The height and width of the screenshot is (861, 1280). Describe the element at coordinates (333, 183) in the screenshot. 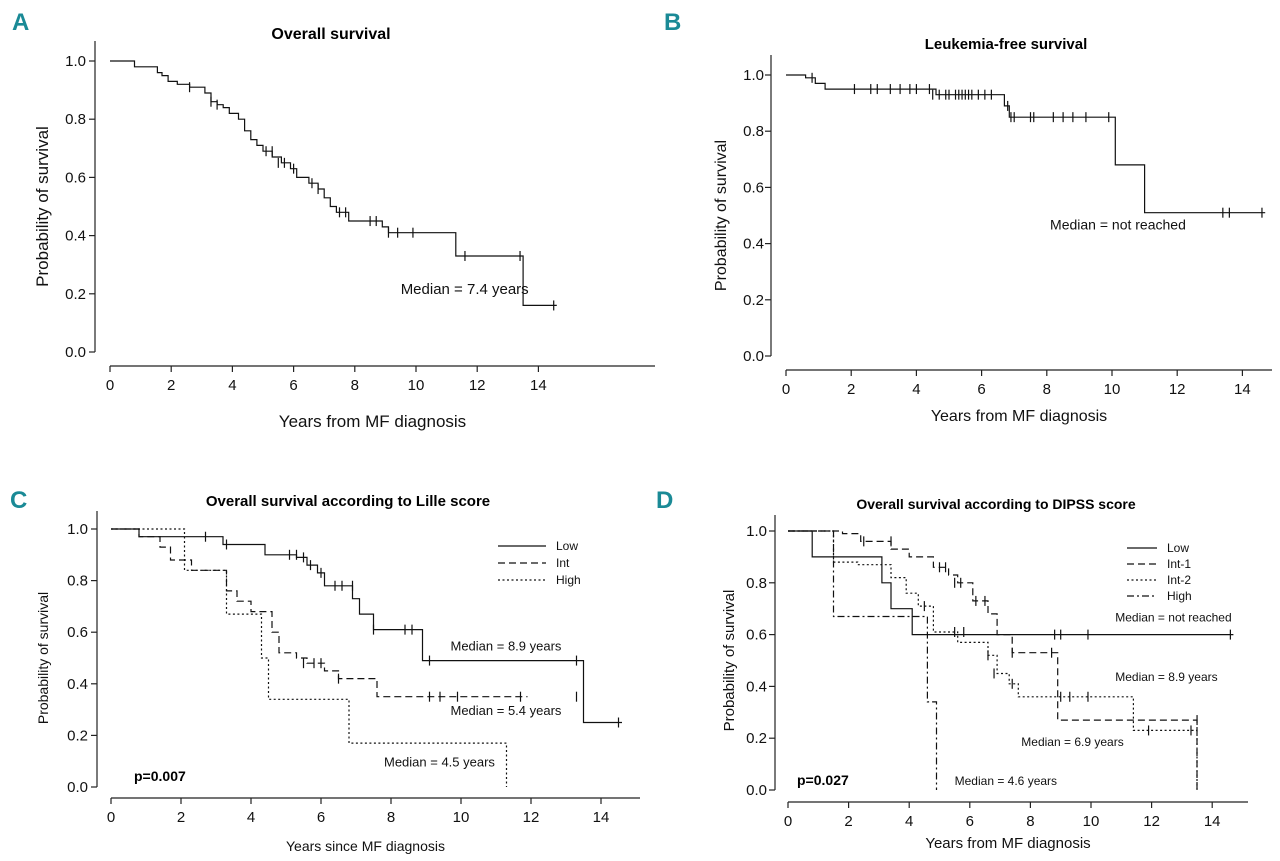

I see `series-line-overall` at that location.